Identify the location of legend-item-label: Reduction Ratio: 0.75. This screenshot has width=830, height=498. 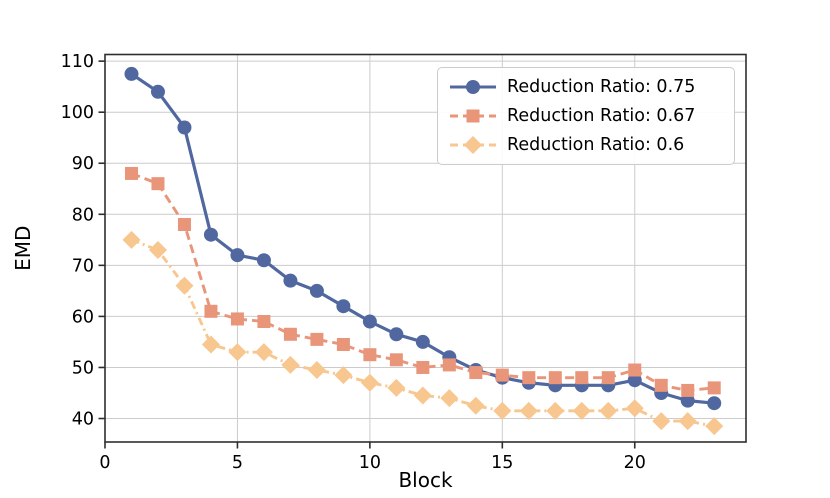
(601, 87).